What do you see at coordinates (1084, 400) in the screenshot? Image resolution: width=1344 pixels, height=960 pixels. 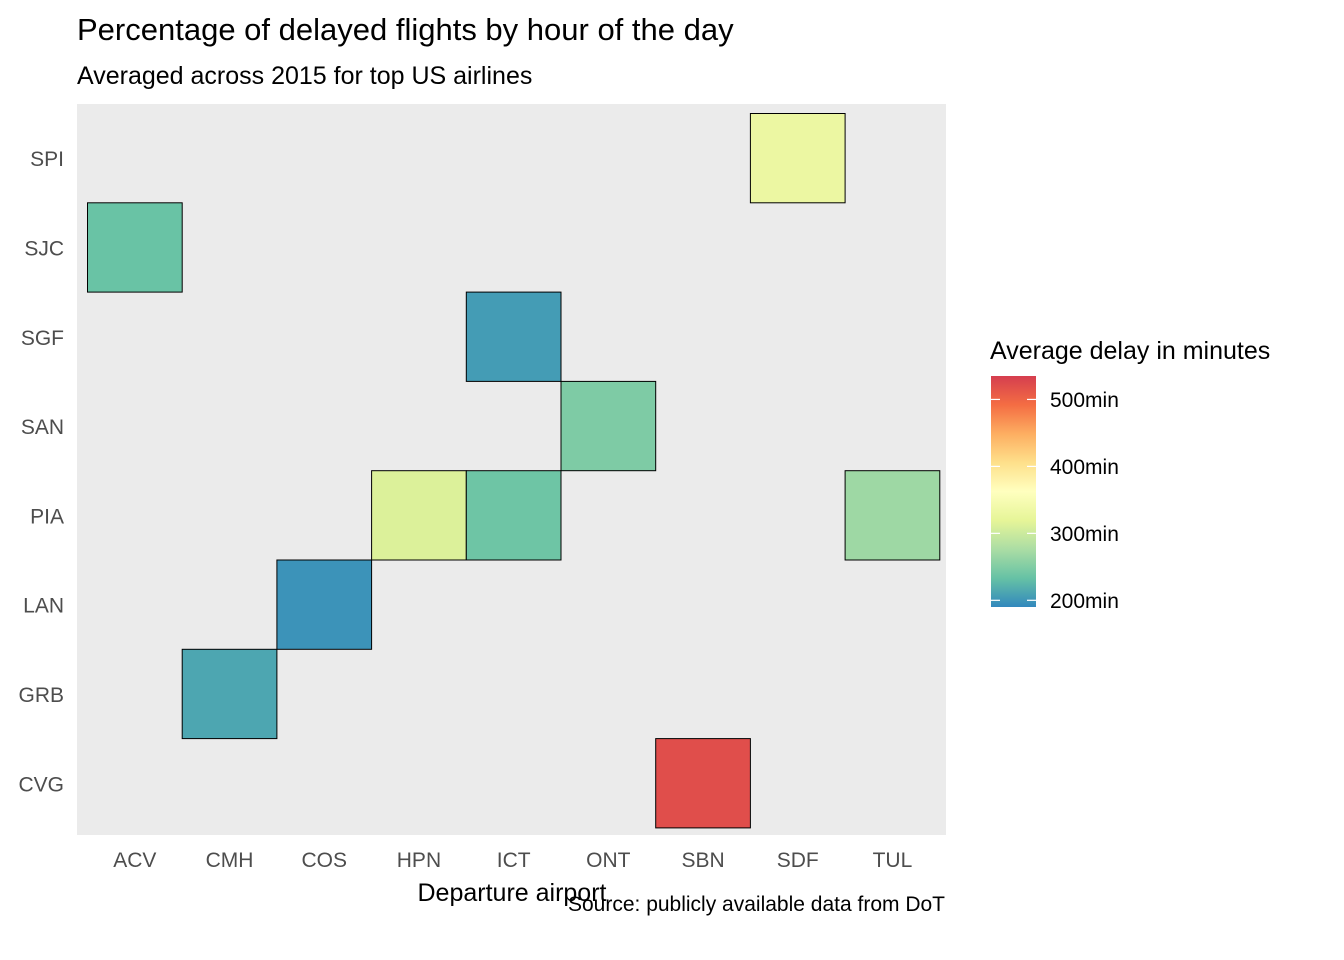 I see `legend-tick-label: 500min` at bounding box center [1084, 400].